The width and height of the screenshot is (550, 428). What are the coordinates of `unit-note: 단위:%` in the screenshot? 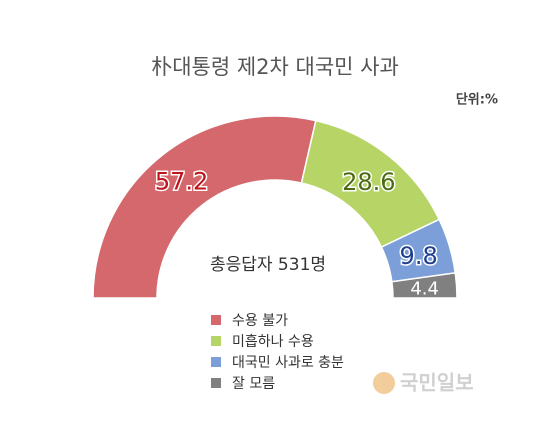 It's located at (477, 100).